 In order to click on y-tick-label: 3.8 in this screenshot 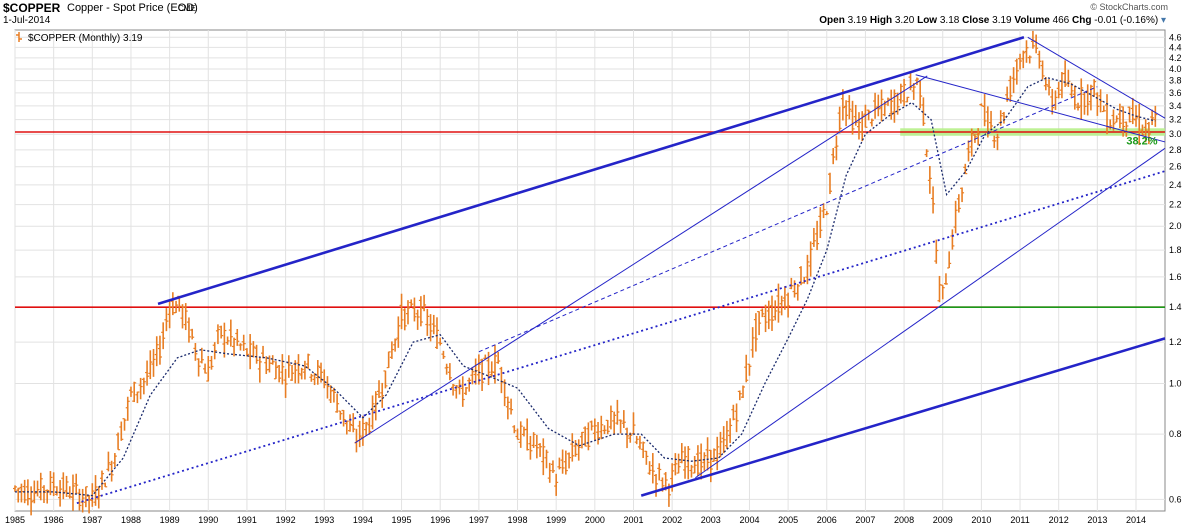, I will do `click(1175, 81)`.